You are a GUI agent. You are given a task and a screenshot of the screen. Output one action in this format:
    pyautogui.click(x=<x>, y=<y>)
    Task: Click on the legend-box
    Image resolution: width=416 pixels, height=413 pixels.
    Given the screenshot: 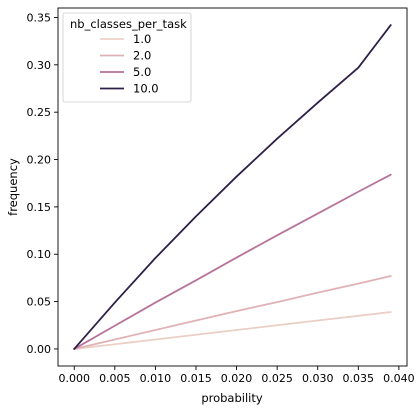 What is the action you would take?
    pyautogui.click(x=127, y=57)
    